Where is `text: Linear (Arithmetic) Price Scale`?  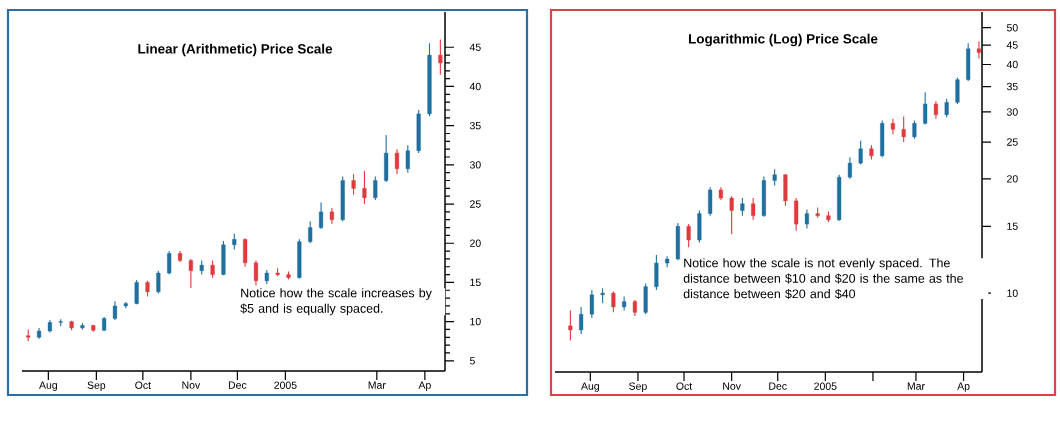
text: Linear (Arithmetic) Price Scale is located at coordinates (235, 50).